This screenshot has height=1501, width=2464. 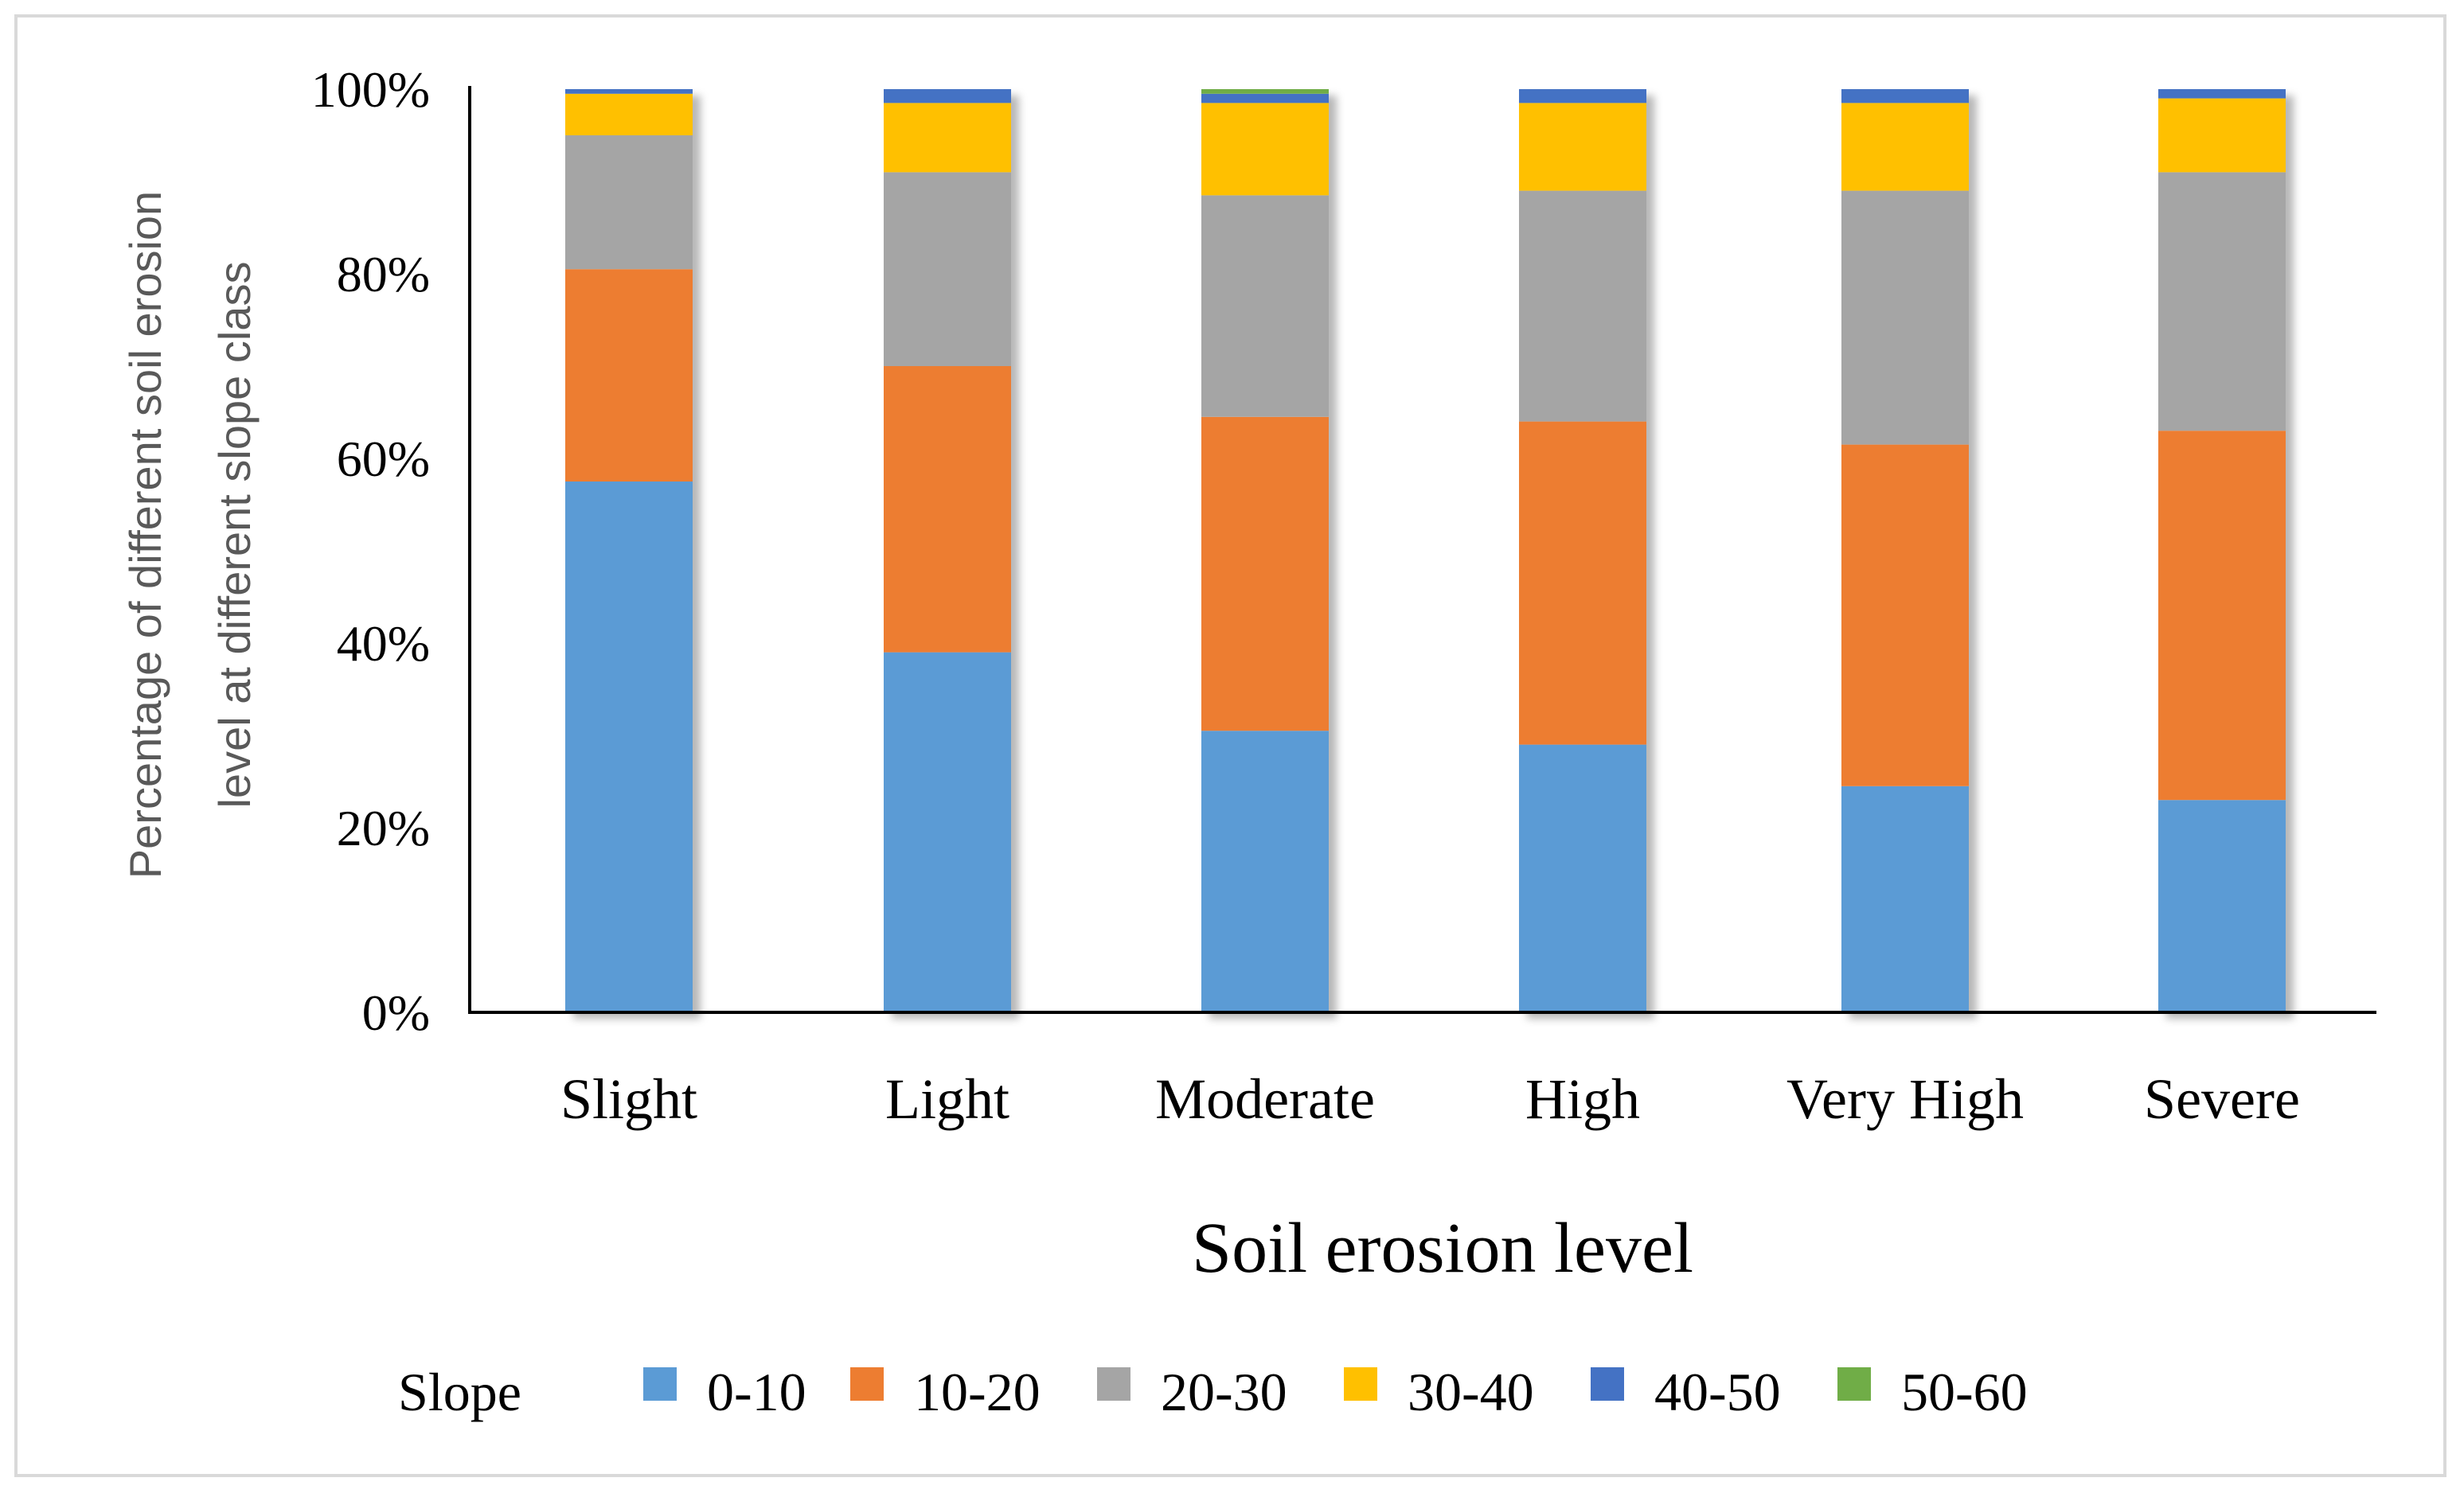 What do you see at coordinates (383, 459) in the screenshot?
I see `y-tick-label: 60%` at bounding box center [383, 459].